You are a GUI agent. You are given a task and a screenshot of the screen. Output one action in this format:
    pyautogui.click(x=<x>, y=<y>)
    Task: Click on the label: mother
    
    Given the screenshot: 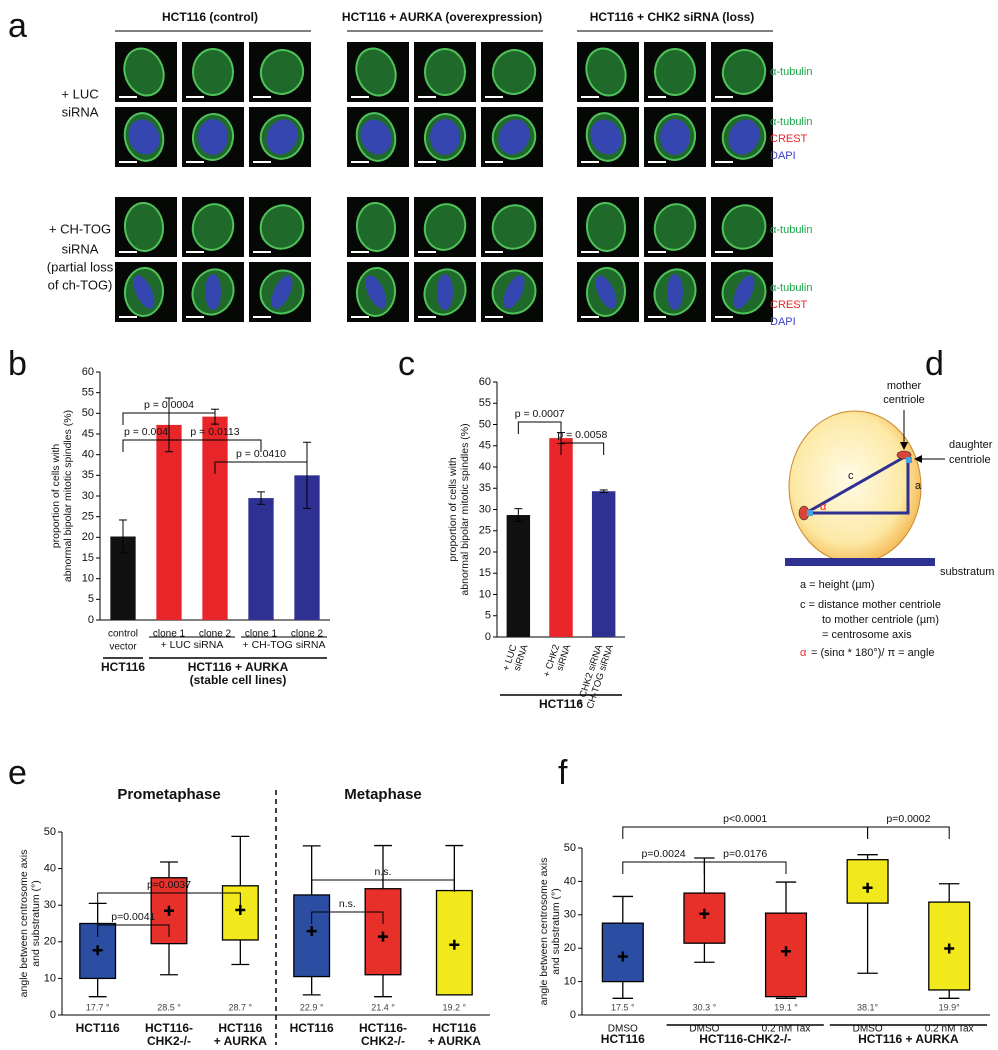 What is the action you would take?
    pyautogui.click(x=904, y=386)
    